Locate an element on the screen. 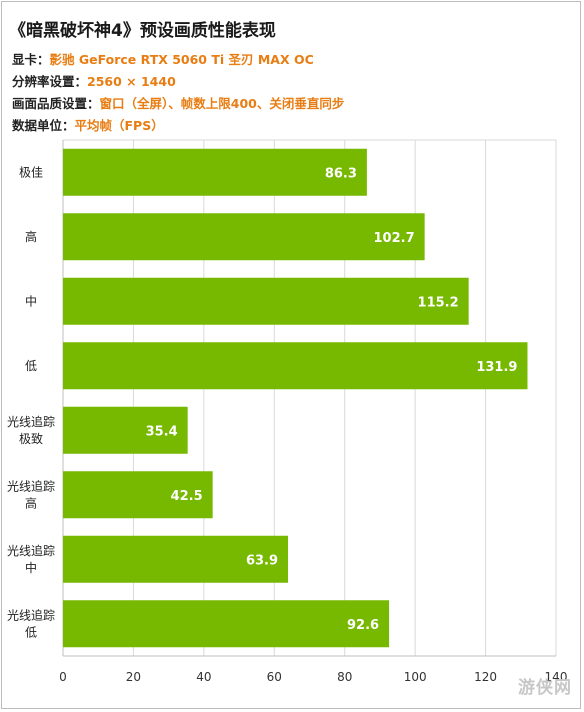 This screenshot has width=584, height=712. bar-value-label: 115.2 is located at coordinates (438, 302).